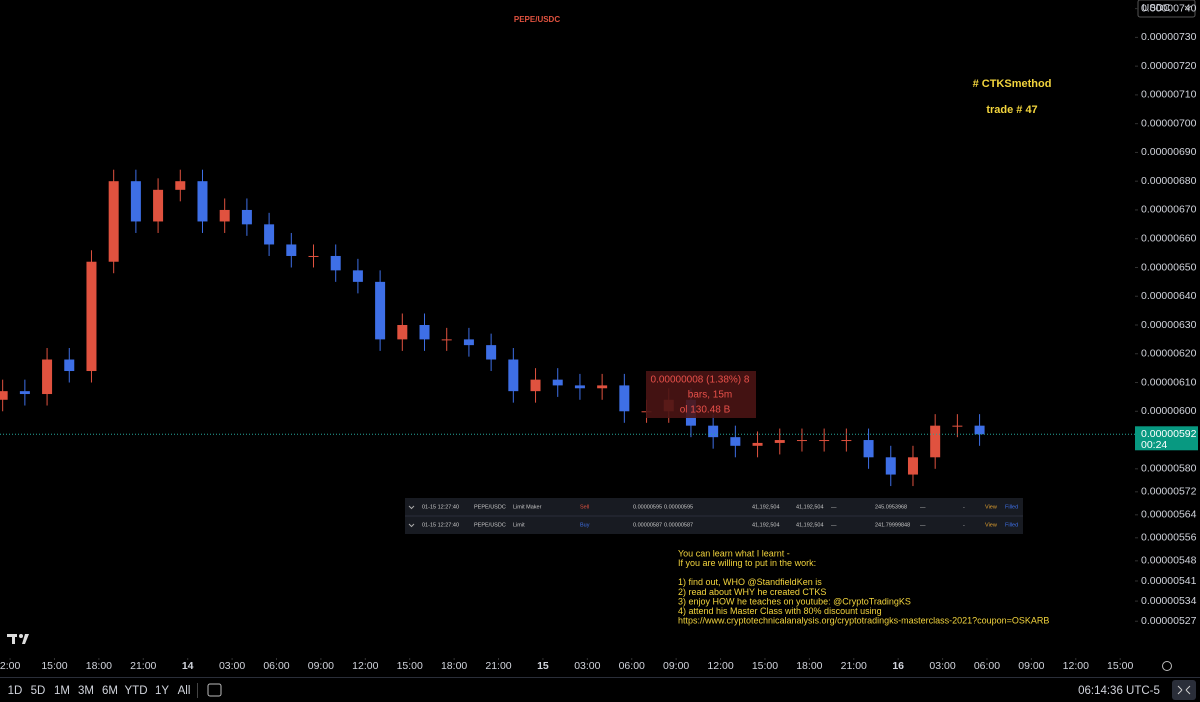 Image resolution: width=1200 pixels, height=702 pixels. Describe the element at coordinates (86, 691) in the screenshot. I see `range-button: 3M` at that location.